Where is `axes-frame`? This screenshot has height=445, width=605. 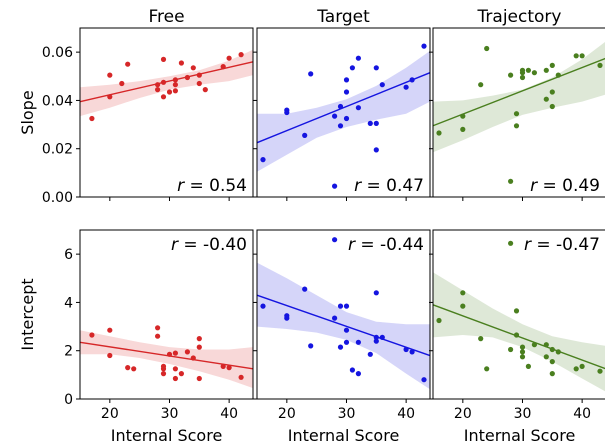
axes-frame is located at coordinates (166, 112).